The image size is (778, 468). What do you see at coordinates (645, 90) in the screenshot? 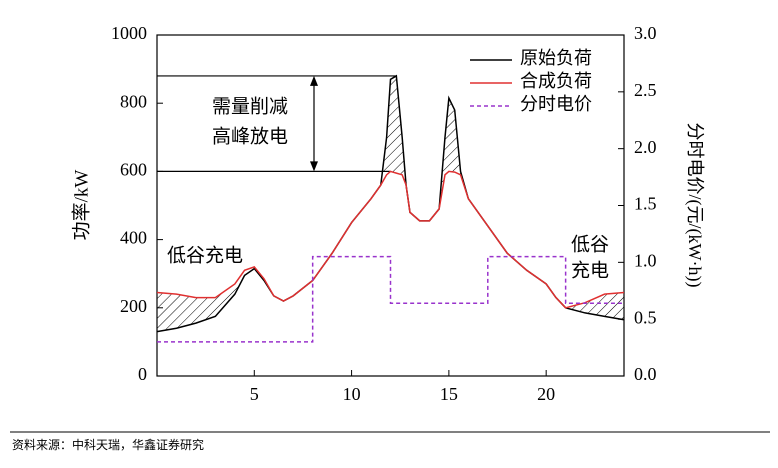
I see `y2-tick-label: 2.5` at bounding box center [645, 90].